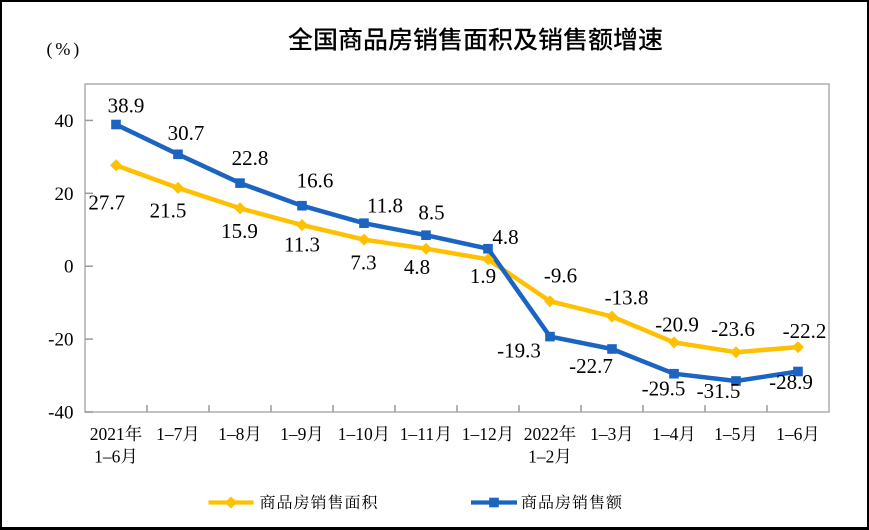 The width and height of the screenshot is (869, 530). Describe the element at coordinates (302, 245) in the screenshot. I see `svg-text: 11.3` at that location.